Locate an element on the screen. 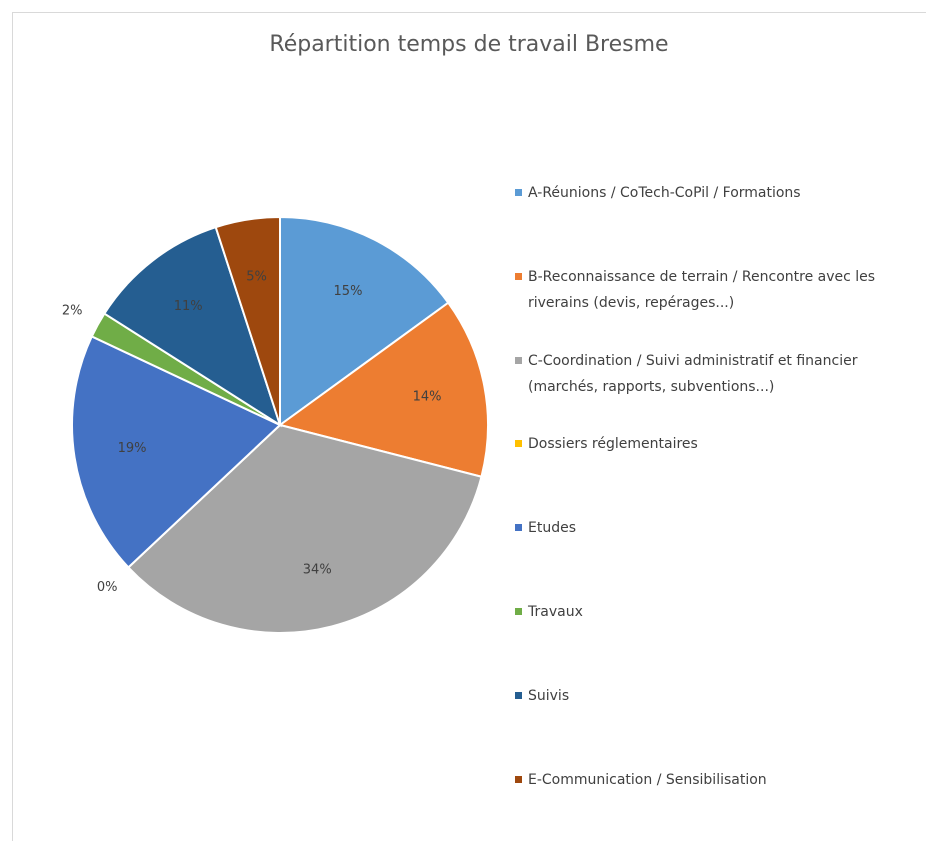 Image resolution: width=926 pixels, height=841 pixels. legend-label: Suivis is located at coordinates (549, 695).